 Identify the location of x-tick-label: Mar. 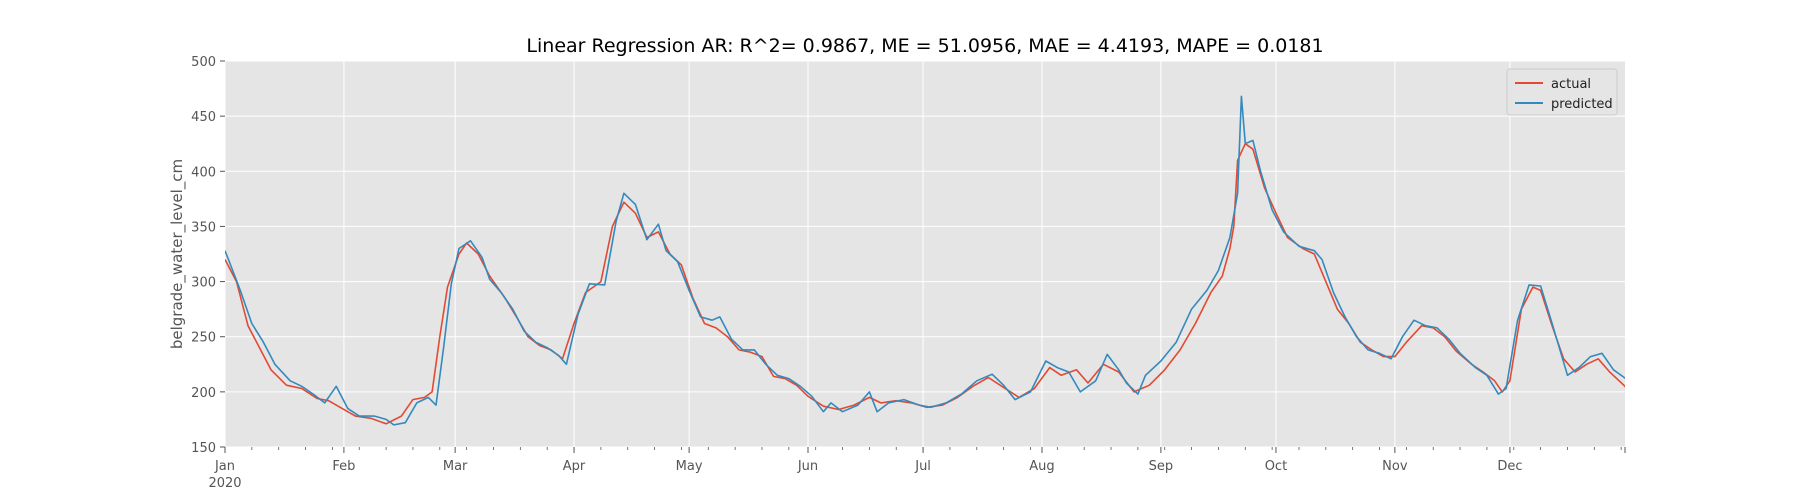
(455, 466).